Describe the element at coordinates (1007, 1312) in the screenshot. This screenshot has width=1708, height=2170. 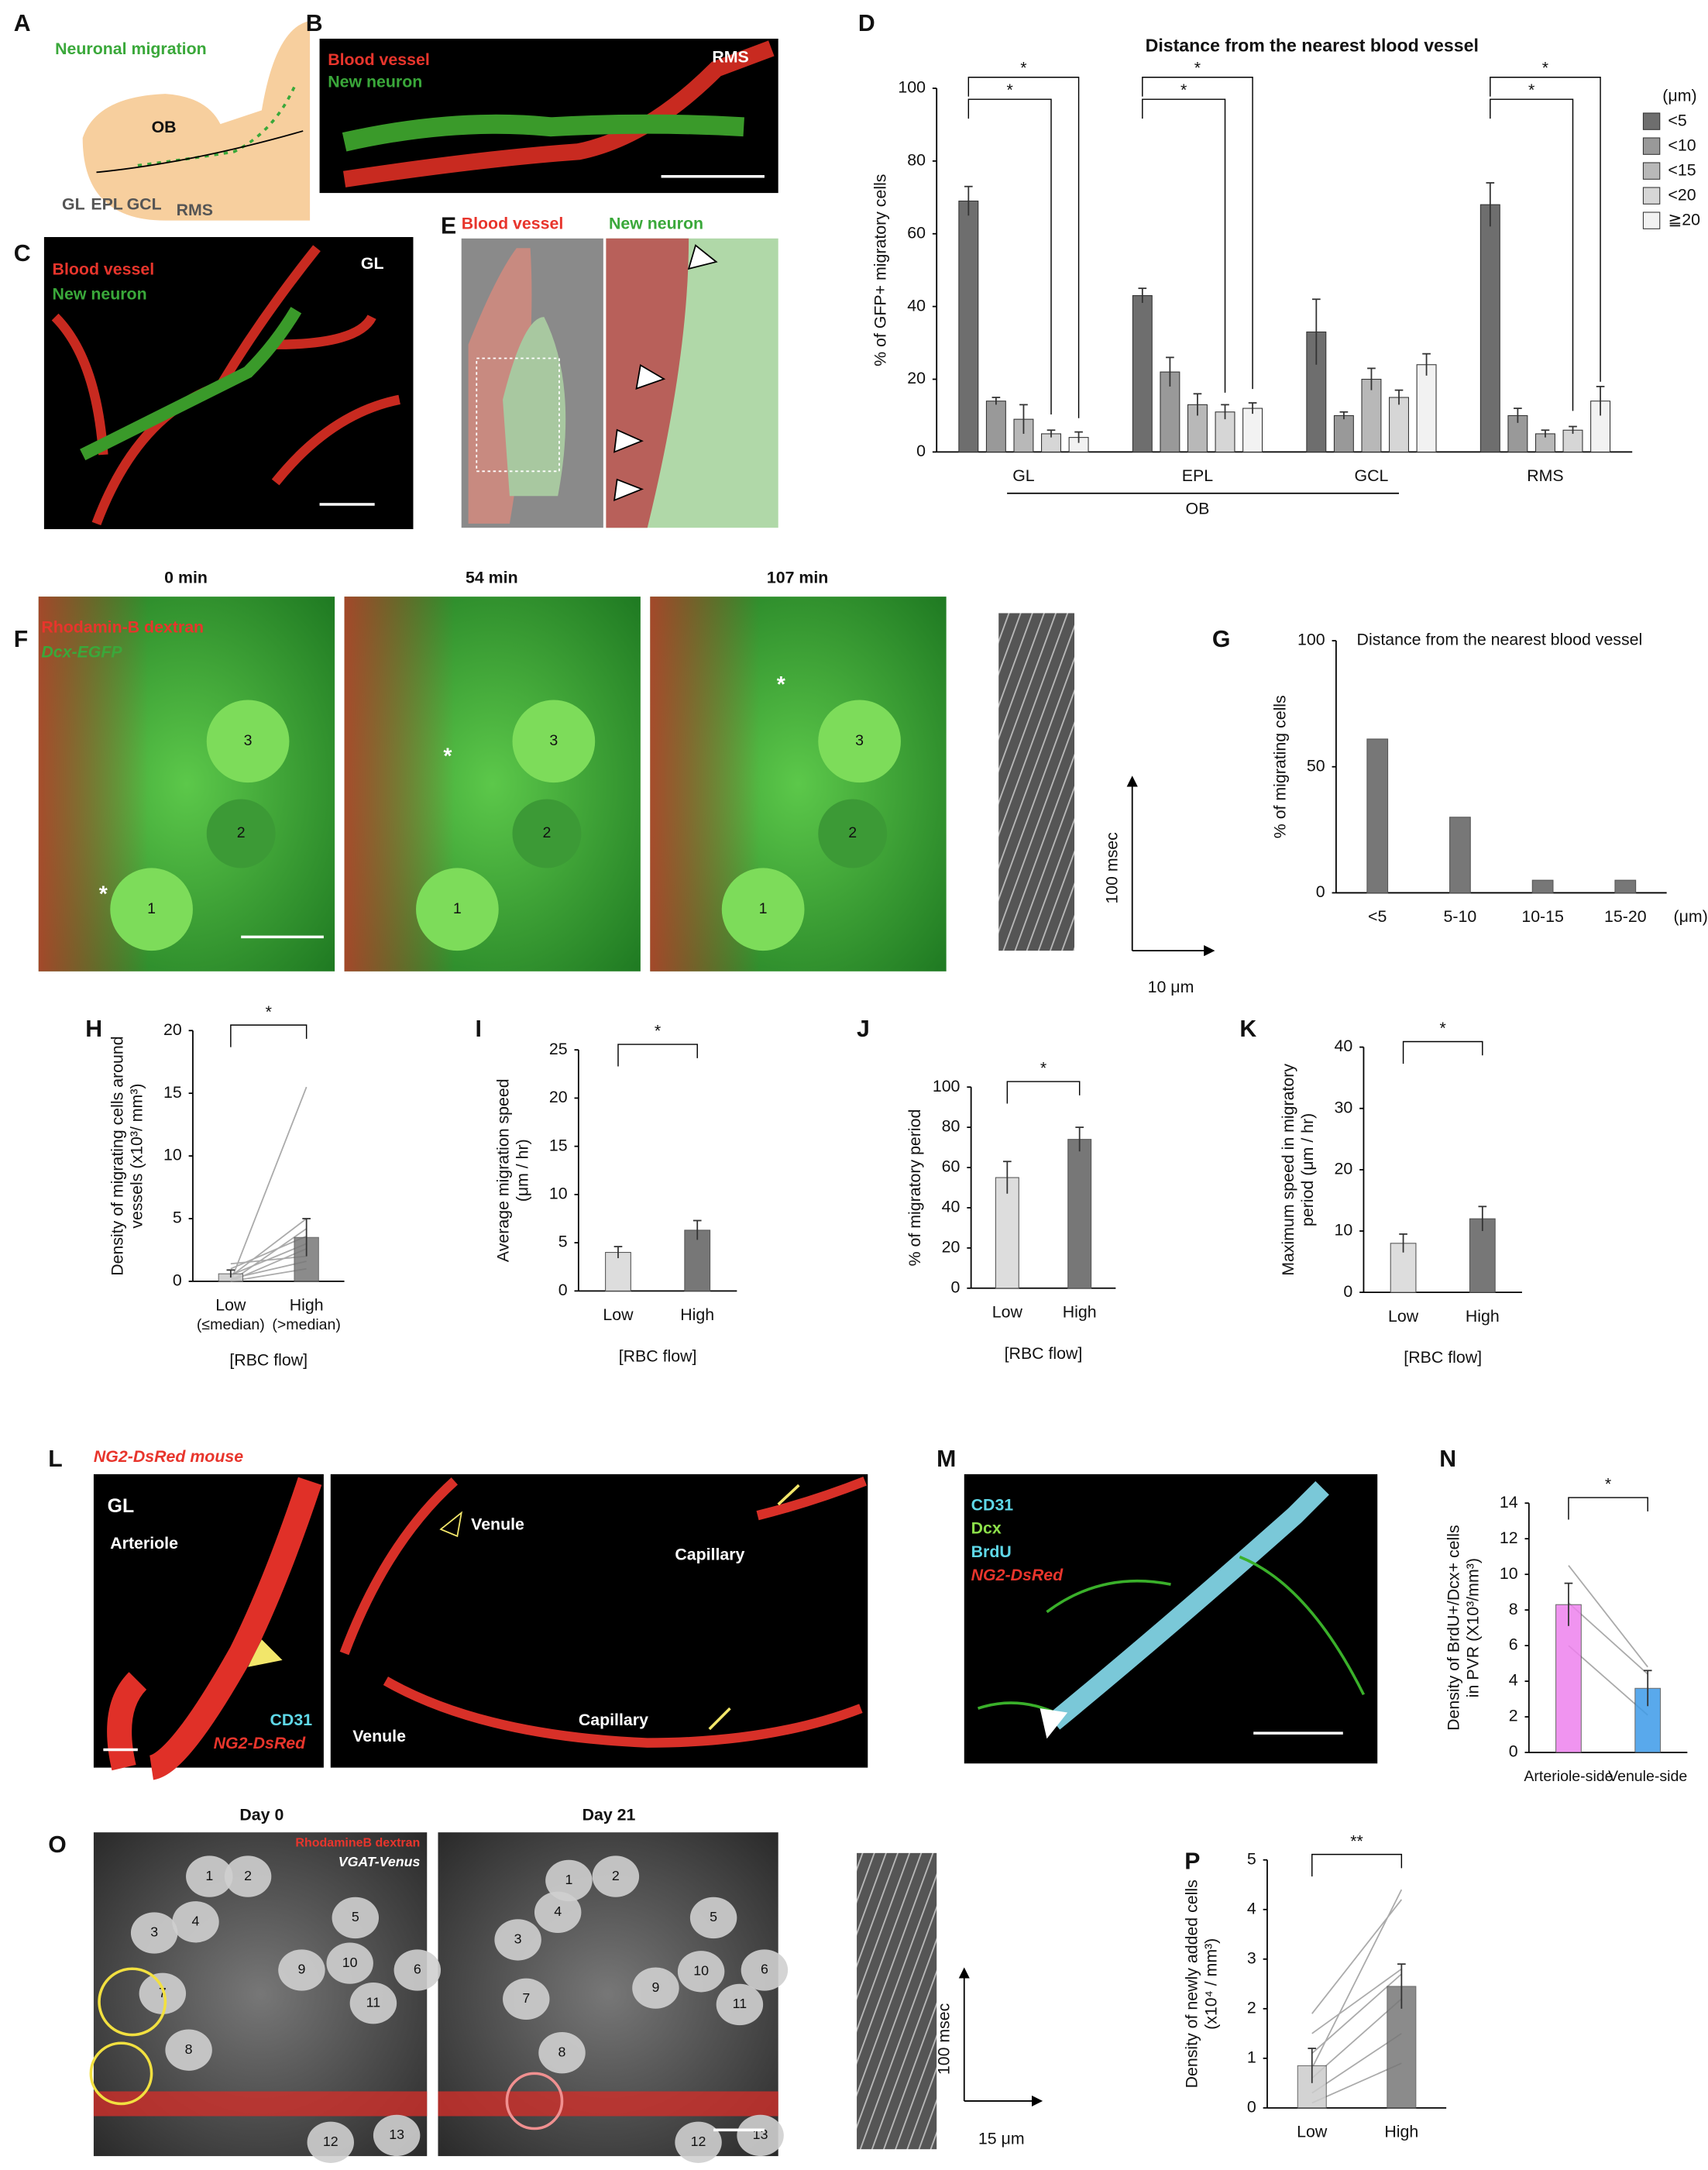
I see `x-tick-label: Low` at that location.